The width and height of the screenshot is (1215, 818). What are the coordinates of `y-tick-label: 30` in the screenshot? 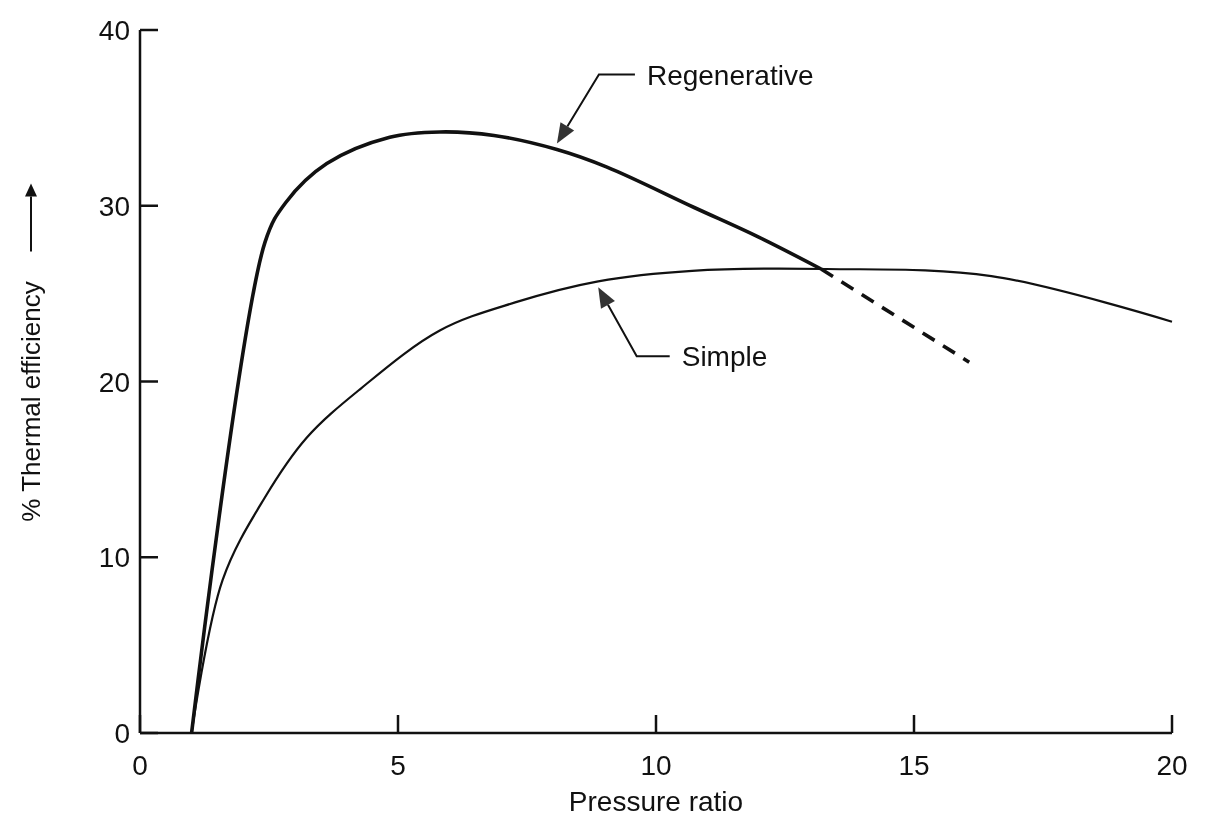 It's located at (114, 206).